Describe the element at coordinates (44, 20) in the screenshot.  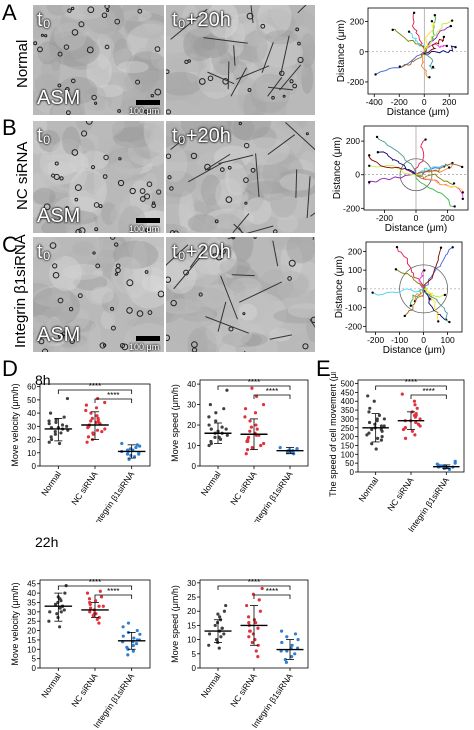
I see `time-label: t₀` at that location.